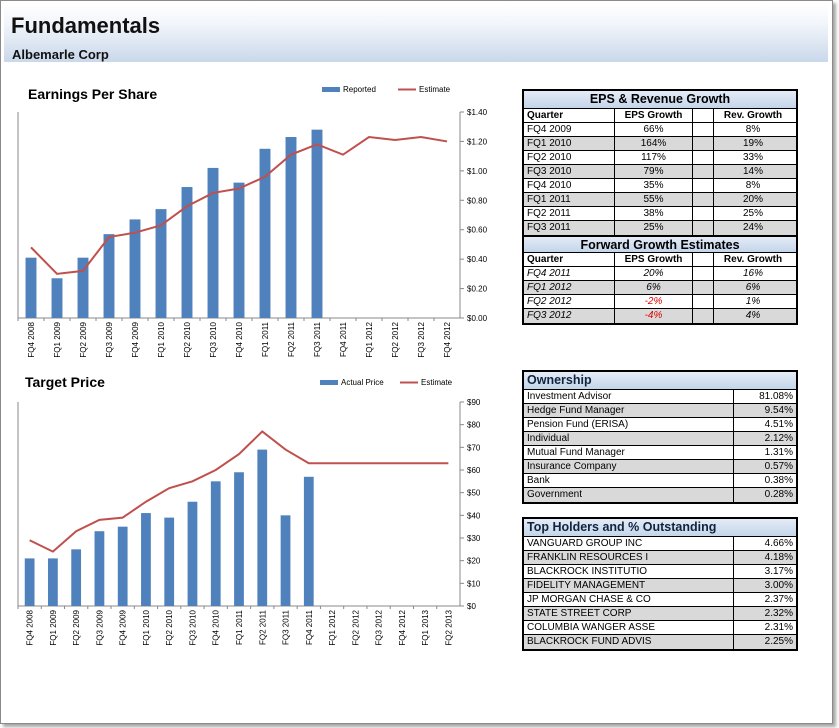  I want to click on table-row: Hedge Fund Manager 9.54%, so click(660, 411).